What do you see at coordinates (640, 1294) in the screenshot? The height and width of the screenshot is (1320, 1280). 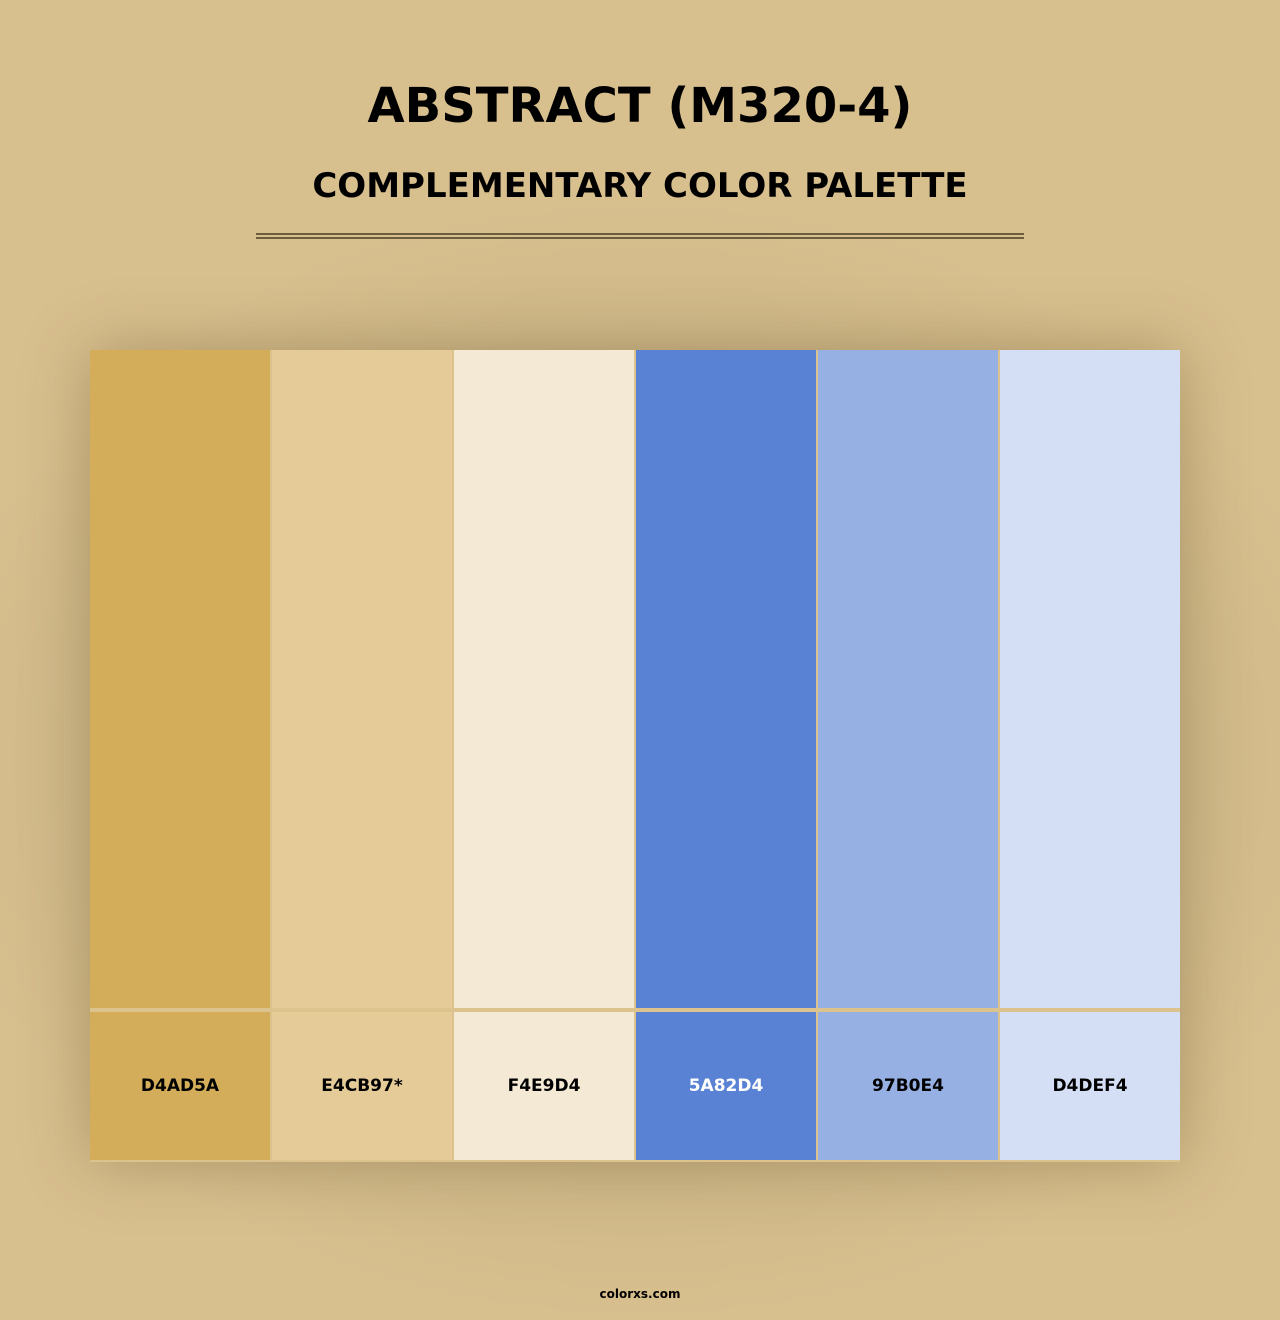 I see `footer-site-link: colorxs.com` at bounding box center [640, 1294].